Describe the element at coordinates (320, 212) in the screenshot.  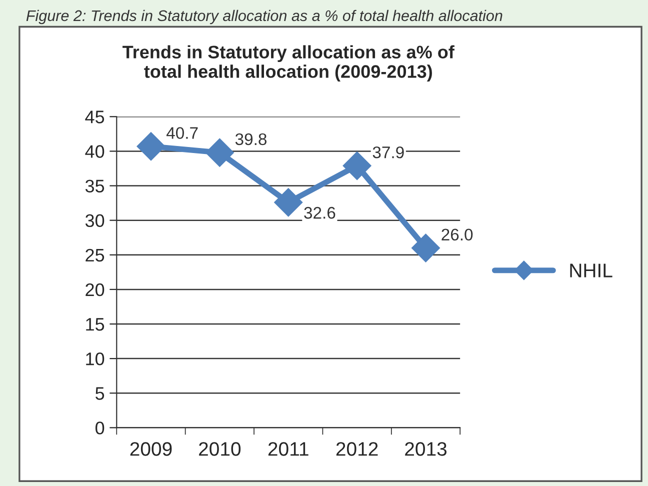
I see `data-label: 32.6` at that location.